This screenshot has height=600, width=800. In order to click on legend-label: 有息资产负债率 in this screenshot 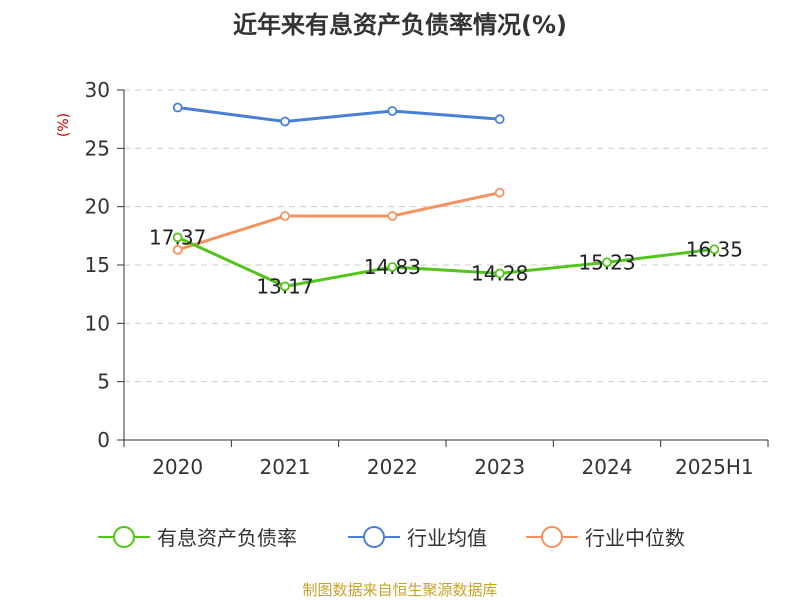, I will do `click(227, 538)`.